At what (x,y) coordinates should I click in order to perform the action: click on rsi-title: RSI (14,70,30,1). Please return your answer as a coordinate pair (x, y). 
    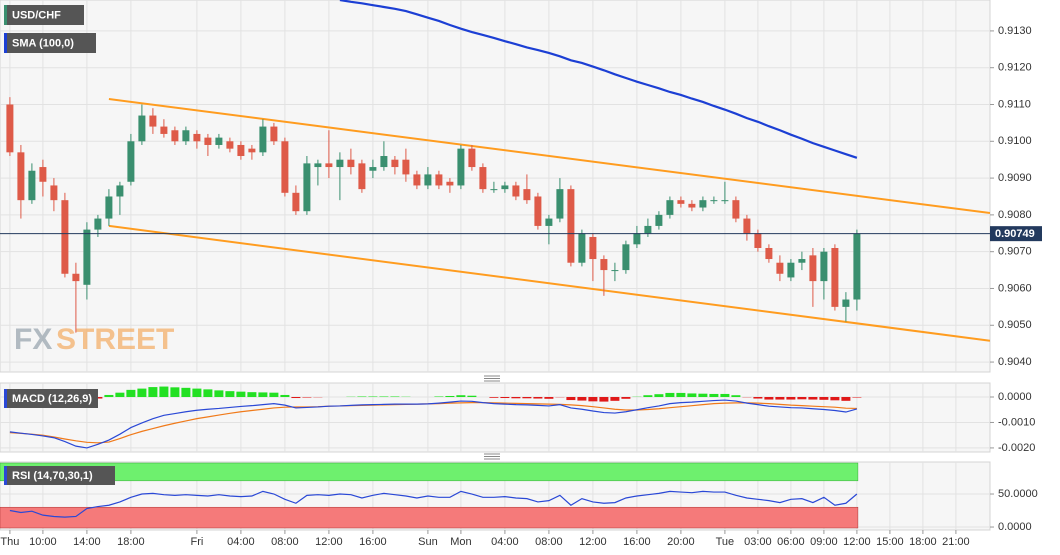
    Looking at the image, I should click on (52, 476).